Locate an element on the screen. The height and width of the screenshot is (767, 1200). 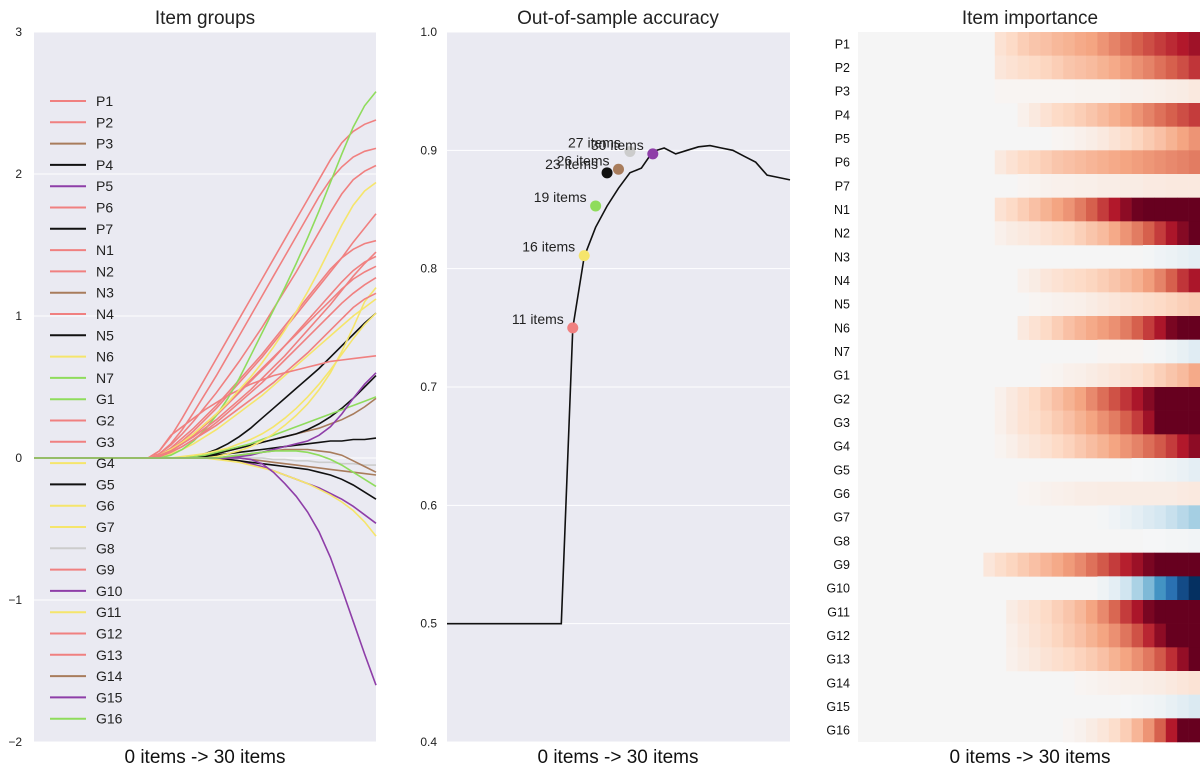
legend-label-g10: G10 is located at coordinates (109, 591).